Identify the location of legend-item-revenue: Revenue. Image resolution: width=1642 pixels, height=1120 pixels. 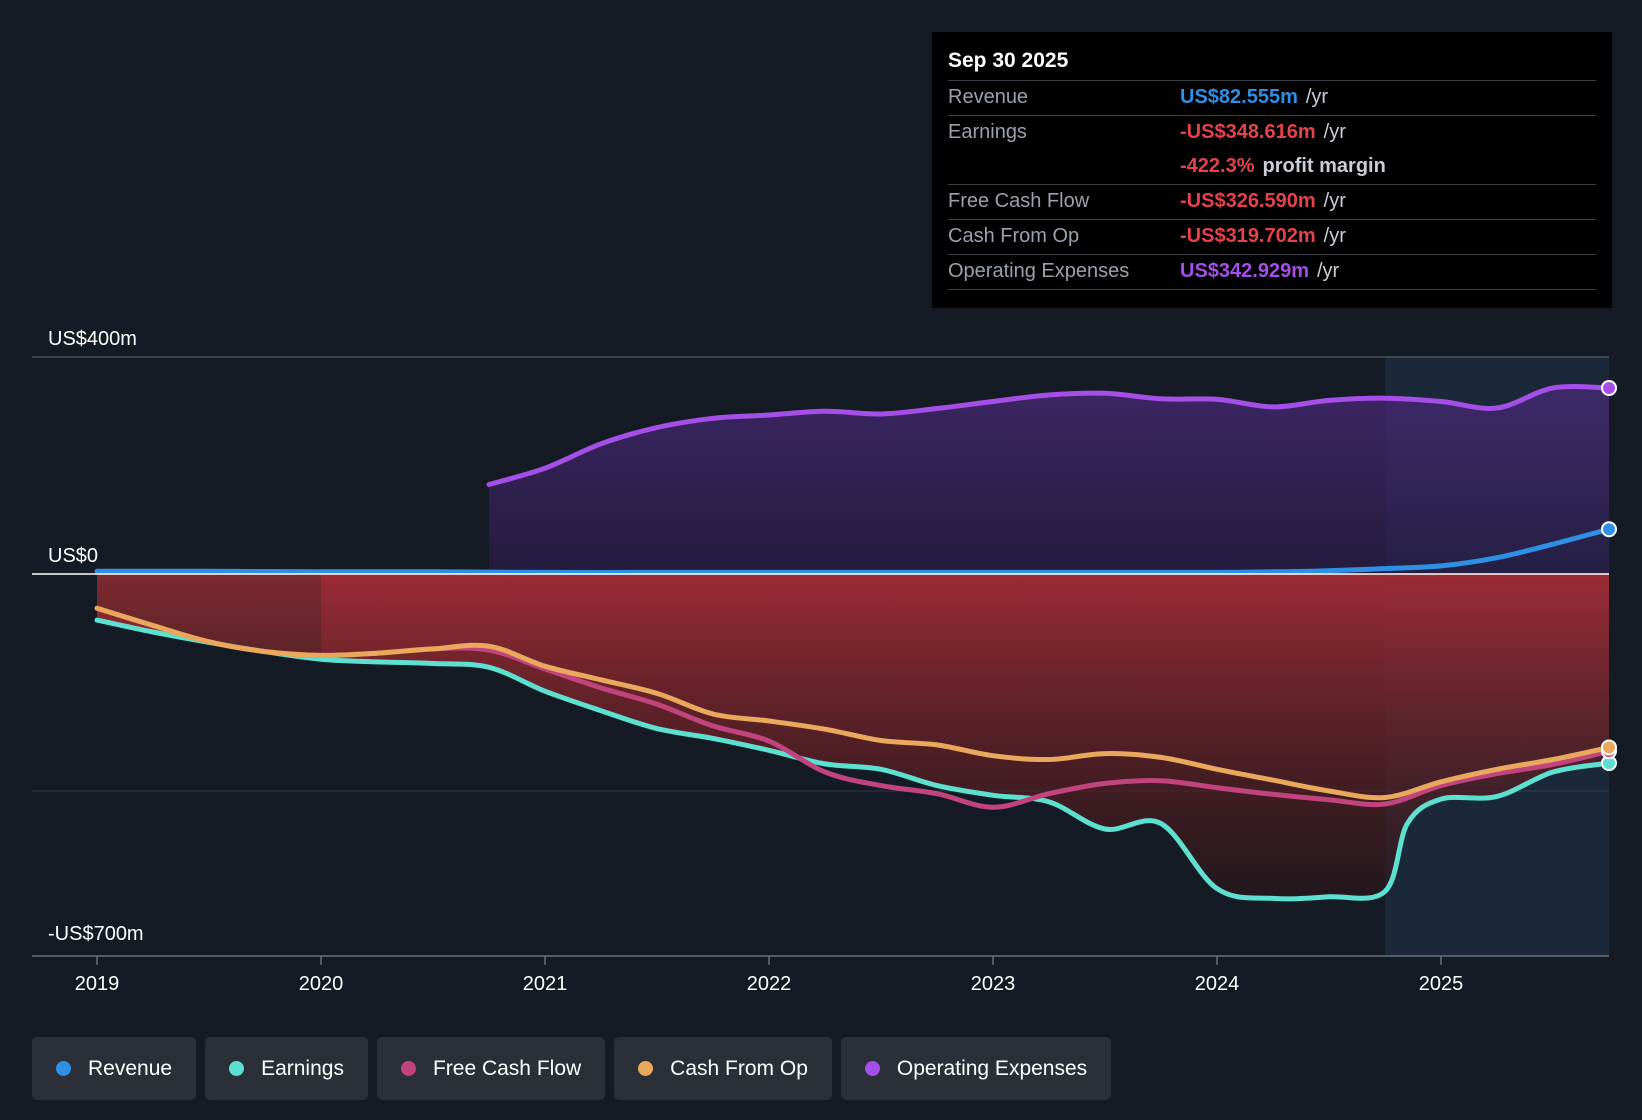
(114, 1068).